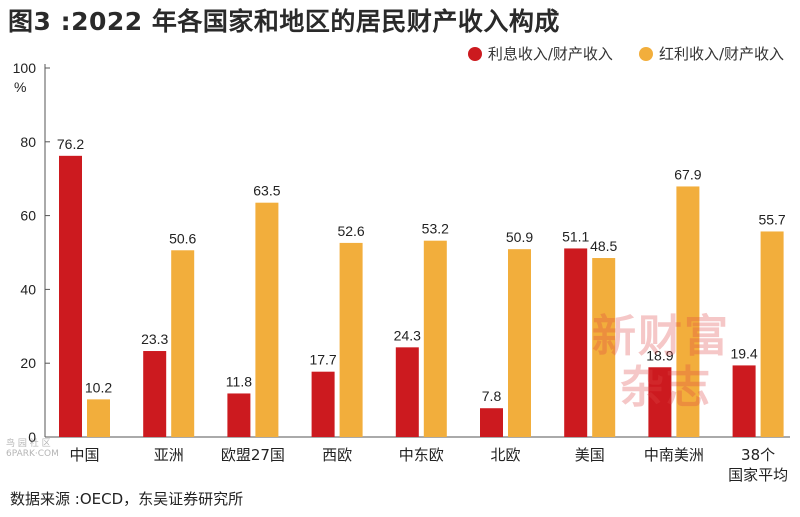  I want to click on category-label: 国家平均, so click(758, 475).